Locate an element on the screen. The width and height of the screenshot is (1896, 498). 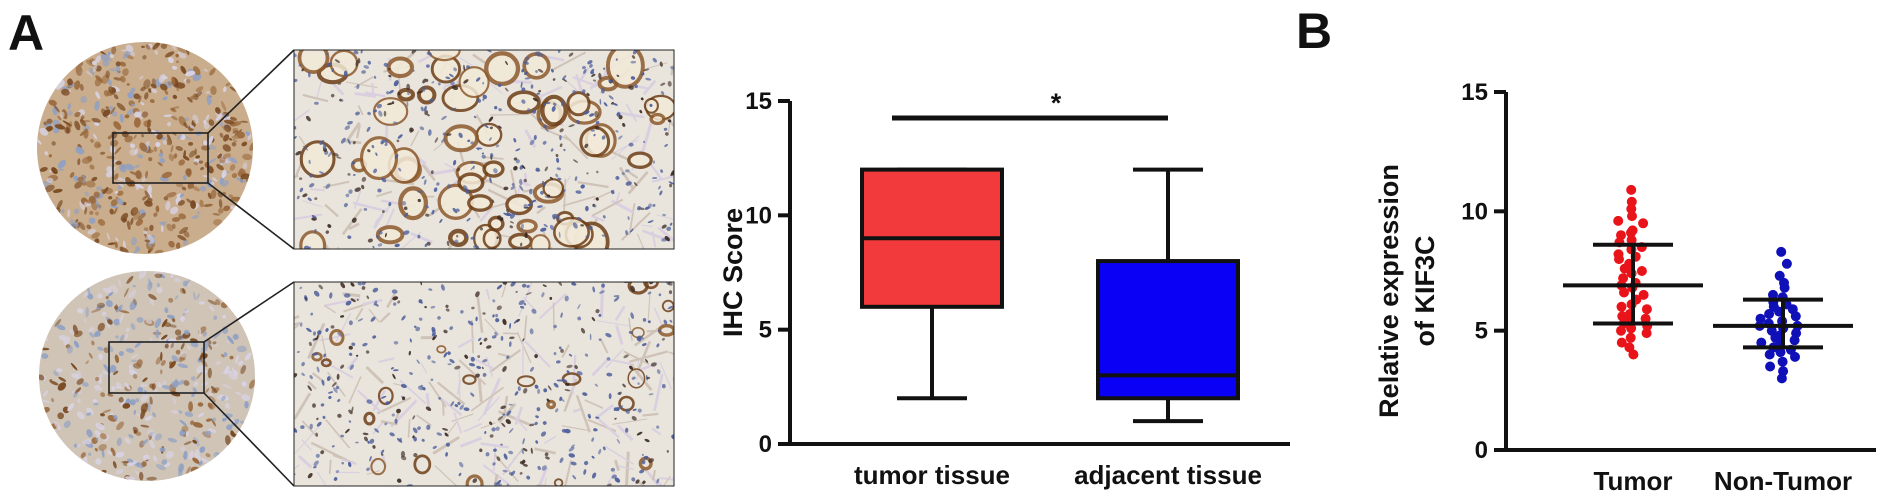
inset-box-bottom is located at coordinates (156, 367).